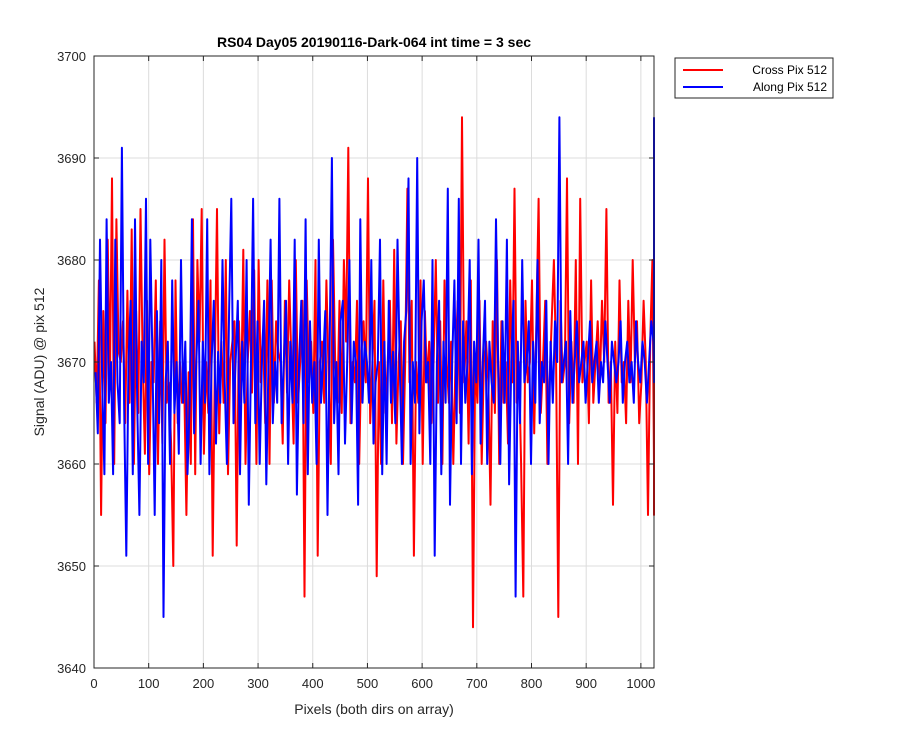 This screenshot has height=750, width=900. Describe the element at coordinates (71, 56) in the screenshot. I see `y-tick-label: 3700` at that location.